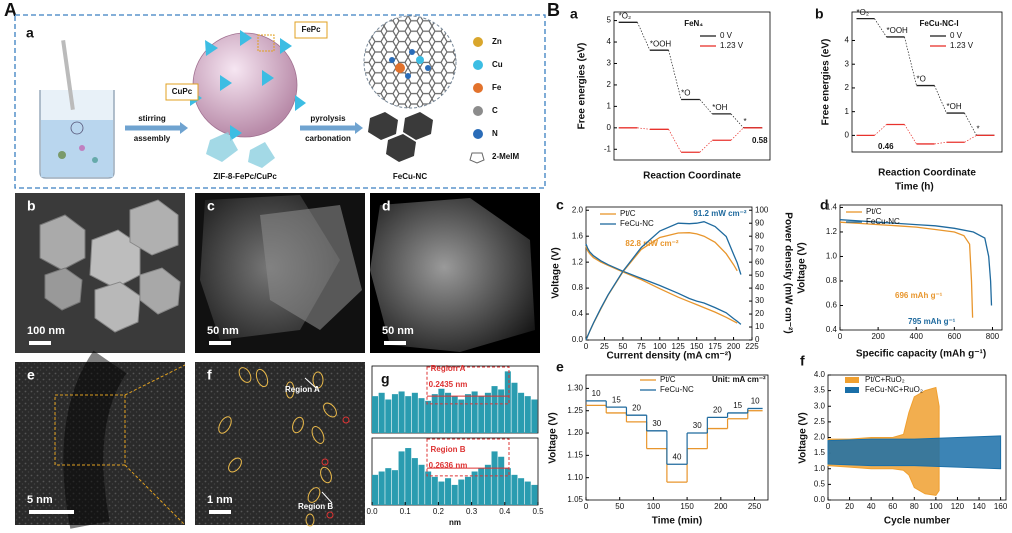  What do you see at coordinates (759, 326) in the screenshot?
I see `y2-tick-label: 10` at bounding box center [759, 326].